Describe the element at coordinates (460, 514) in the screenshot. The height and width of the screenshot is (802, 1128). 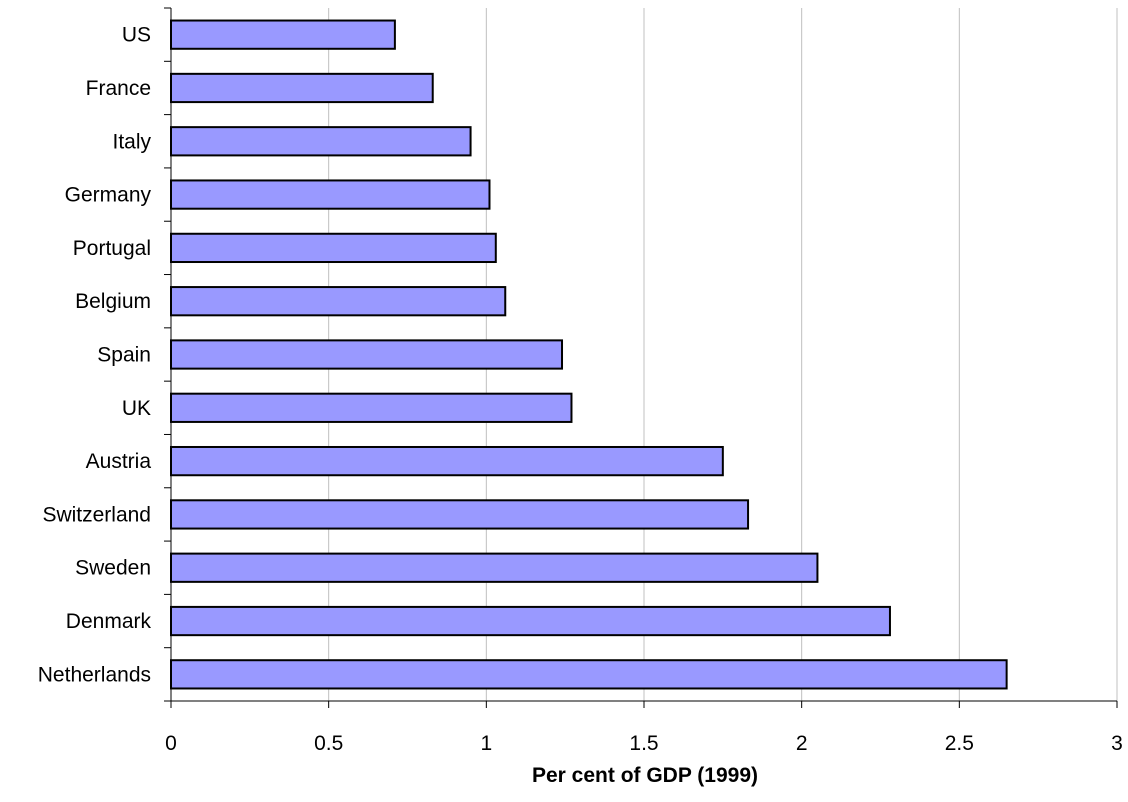
I see `bar-switzerland` at that location.